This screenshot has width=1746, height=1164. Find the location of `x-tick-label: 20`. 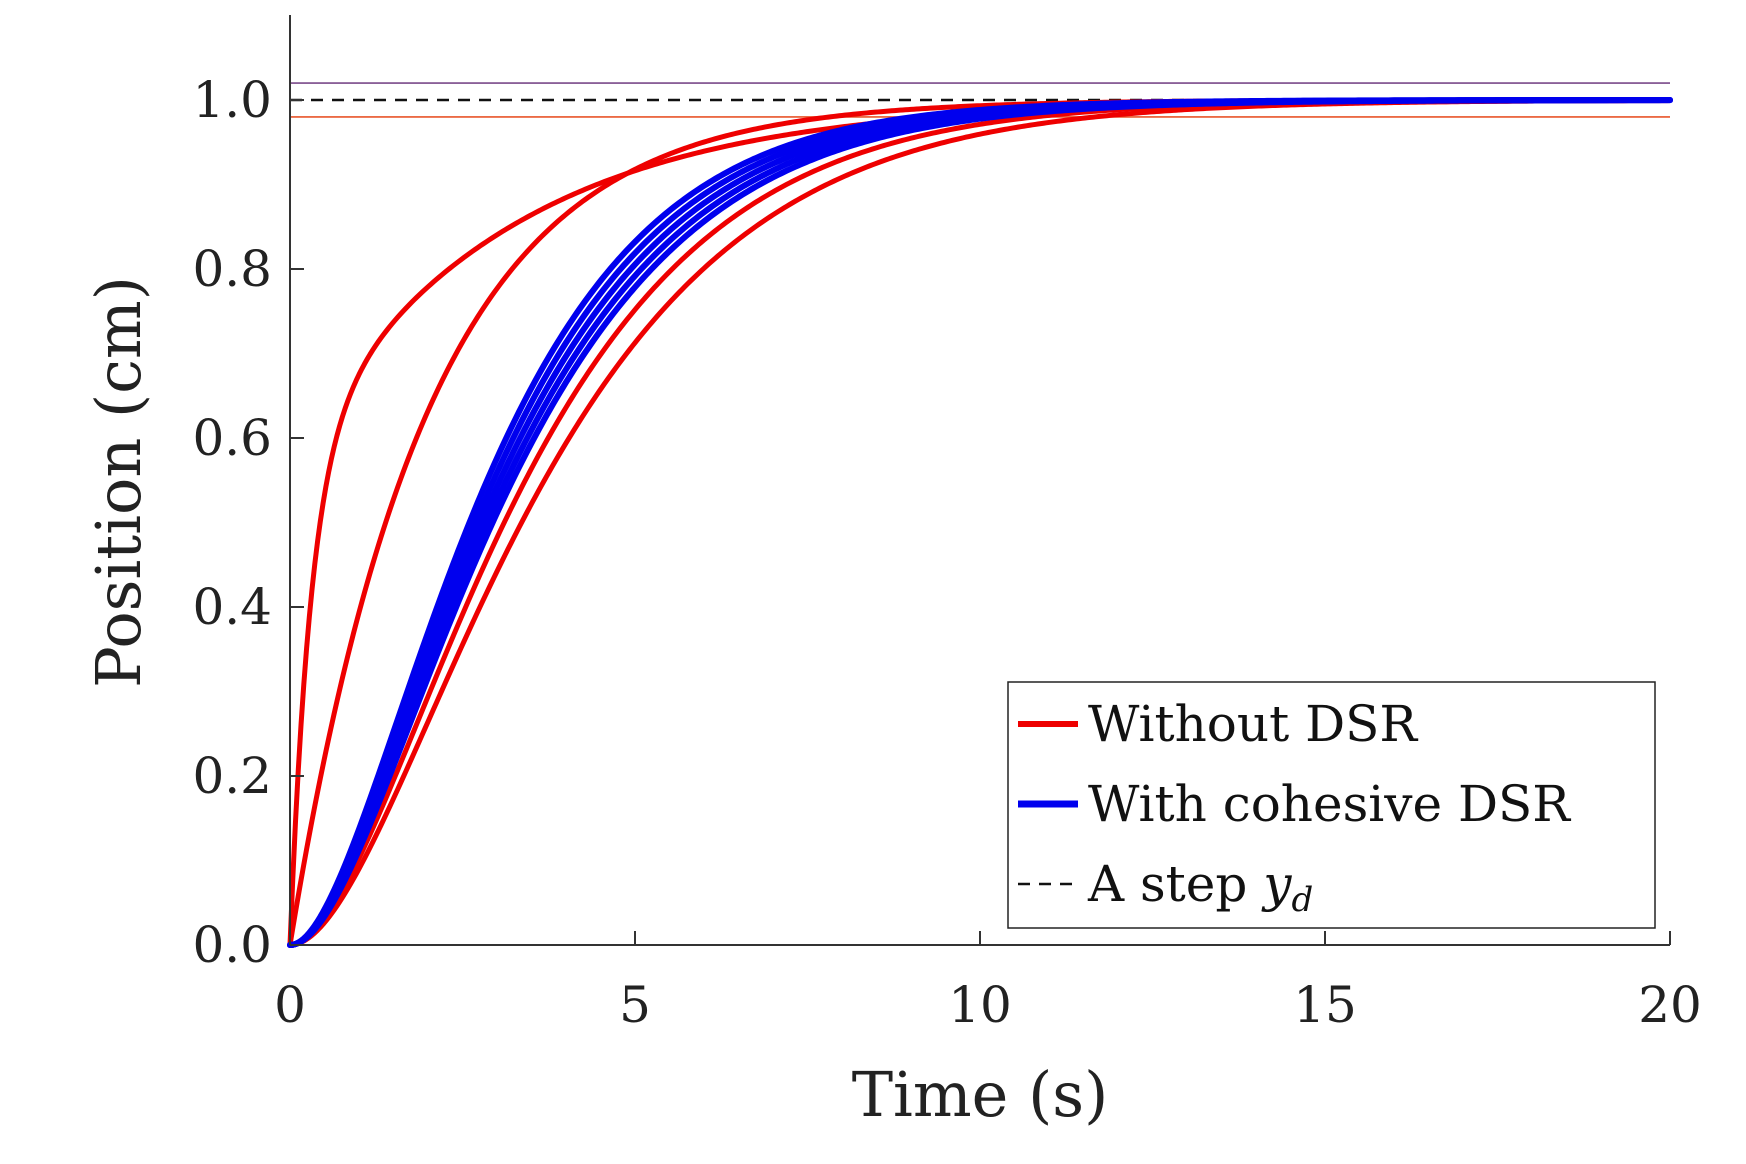

x-tick-label: 20 is located at coordinates (1670, 1005).